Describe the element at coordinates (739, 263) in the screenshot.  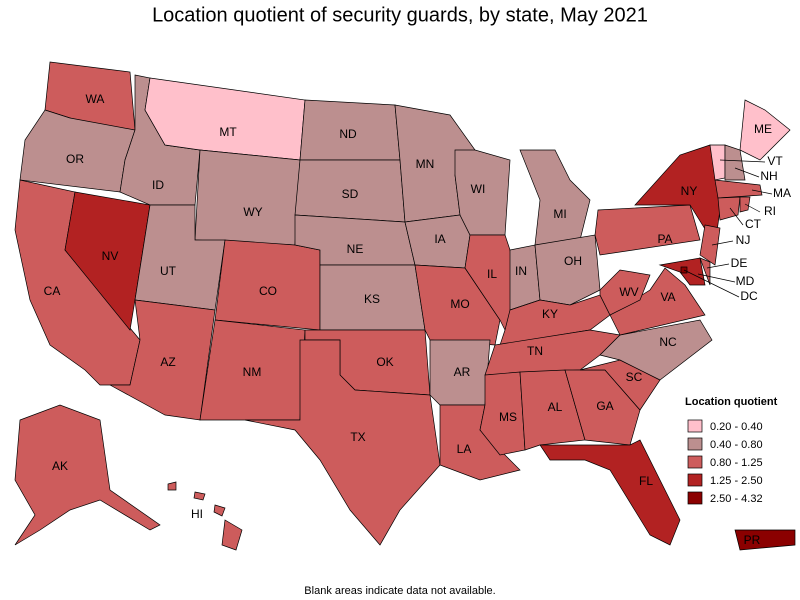
I see `state-label: DE` at that location.